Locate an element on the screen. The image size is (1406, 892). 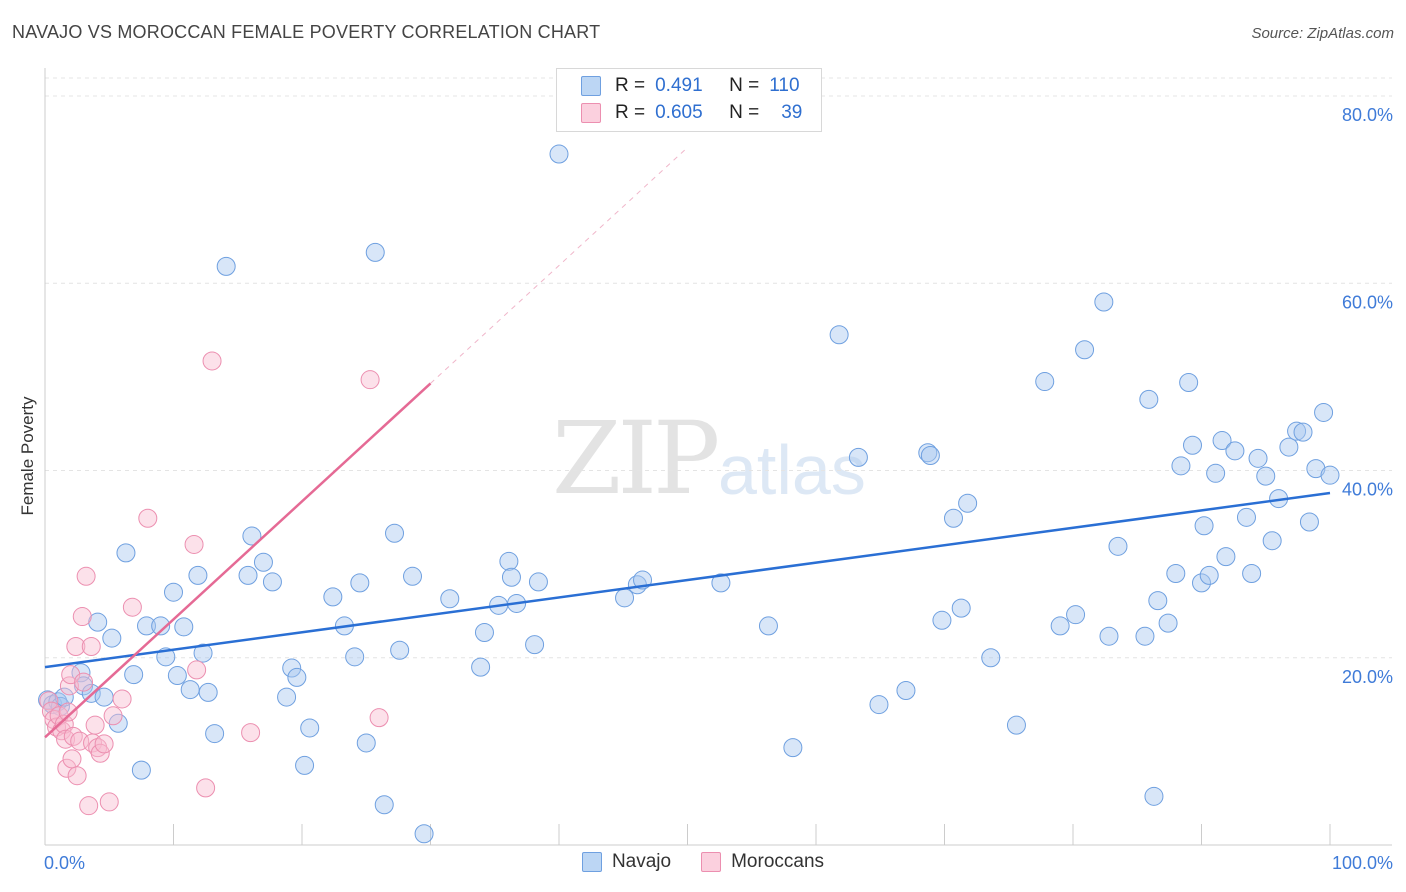
y-tick-label-40: 40.0% is located at coordinates (1367, 490).